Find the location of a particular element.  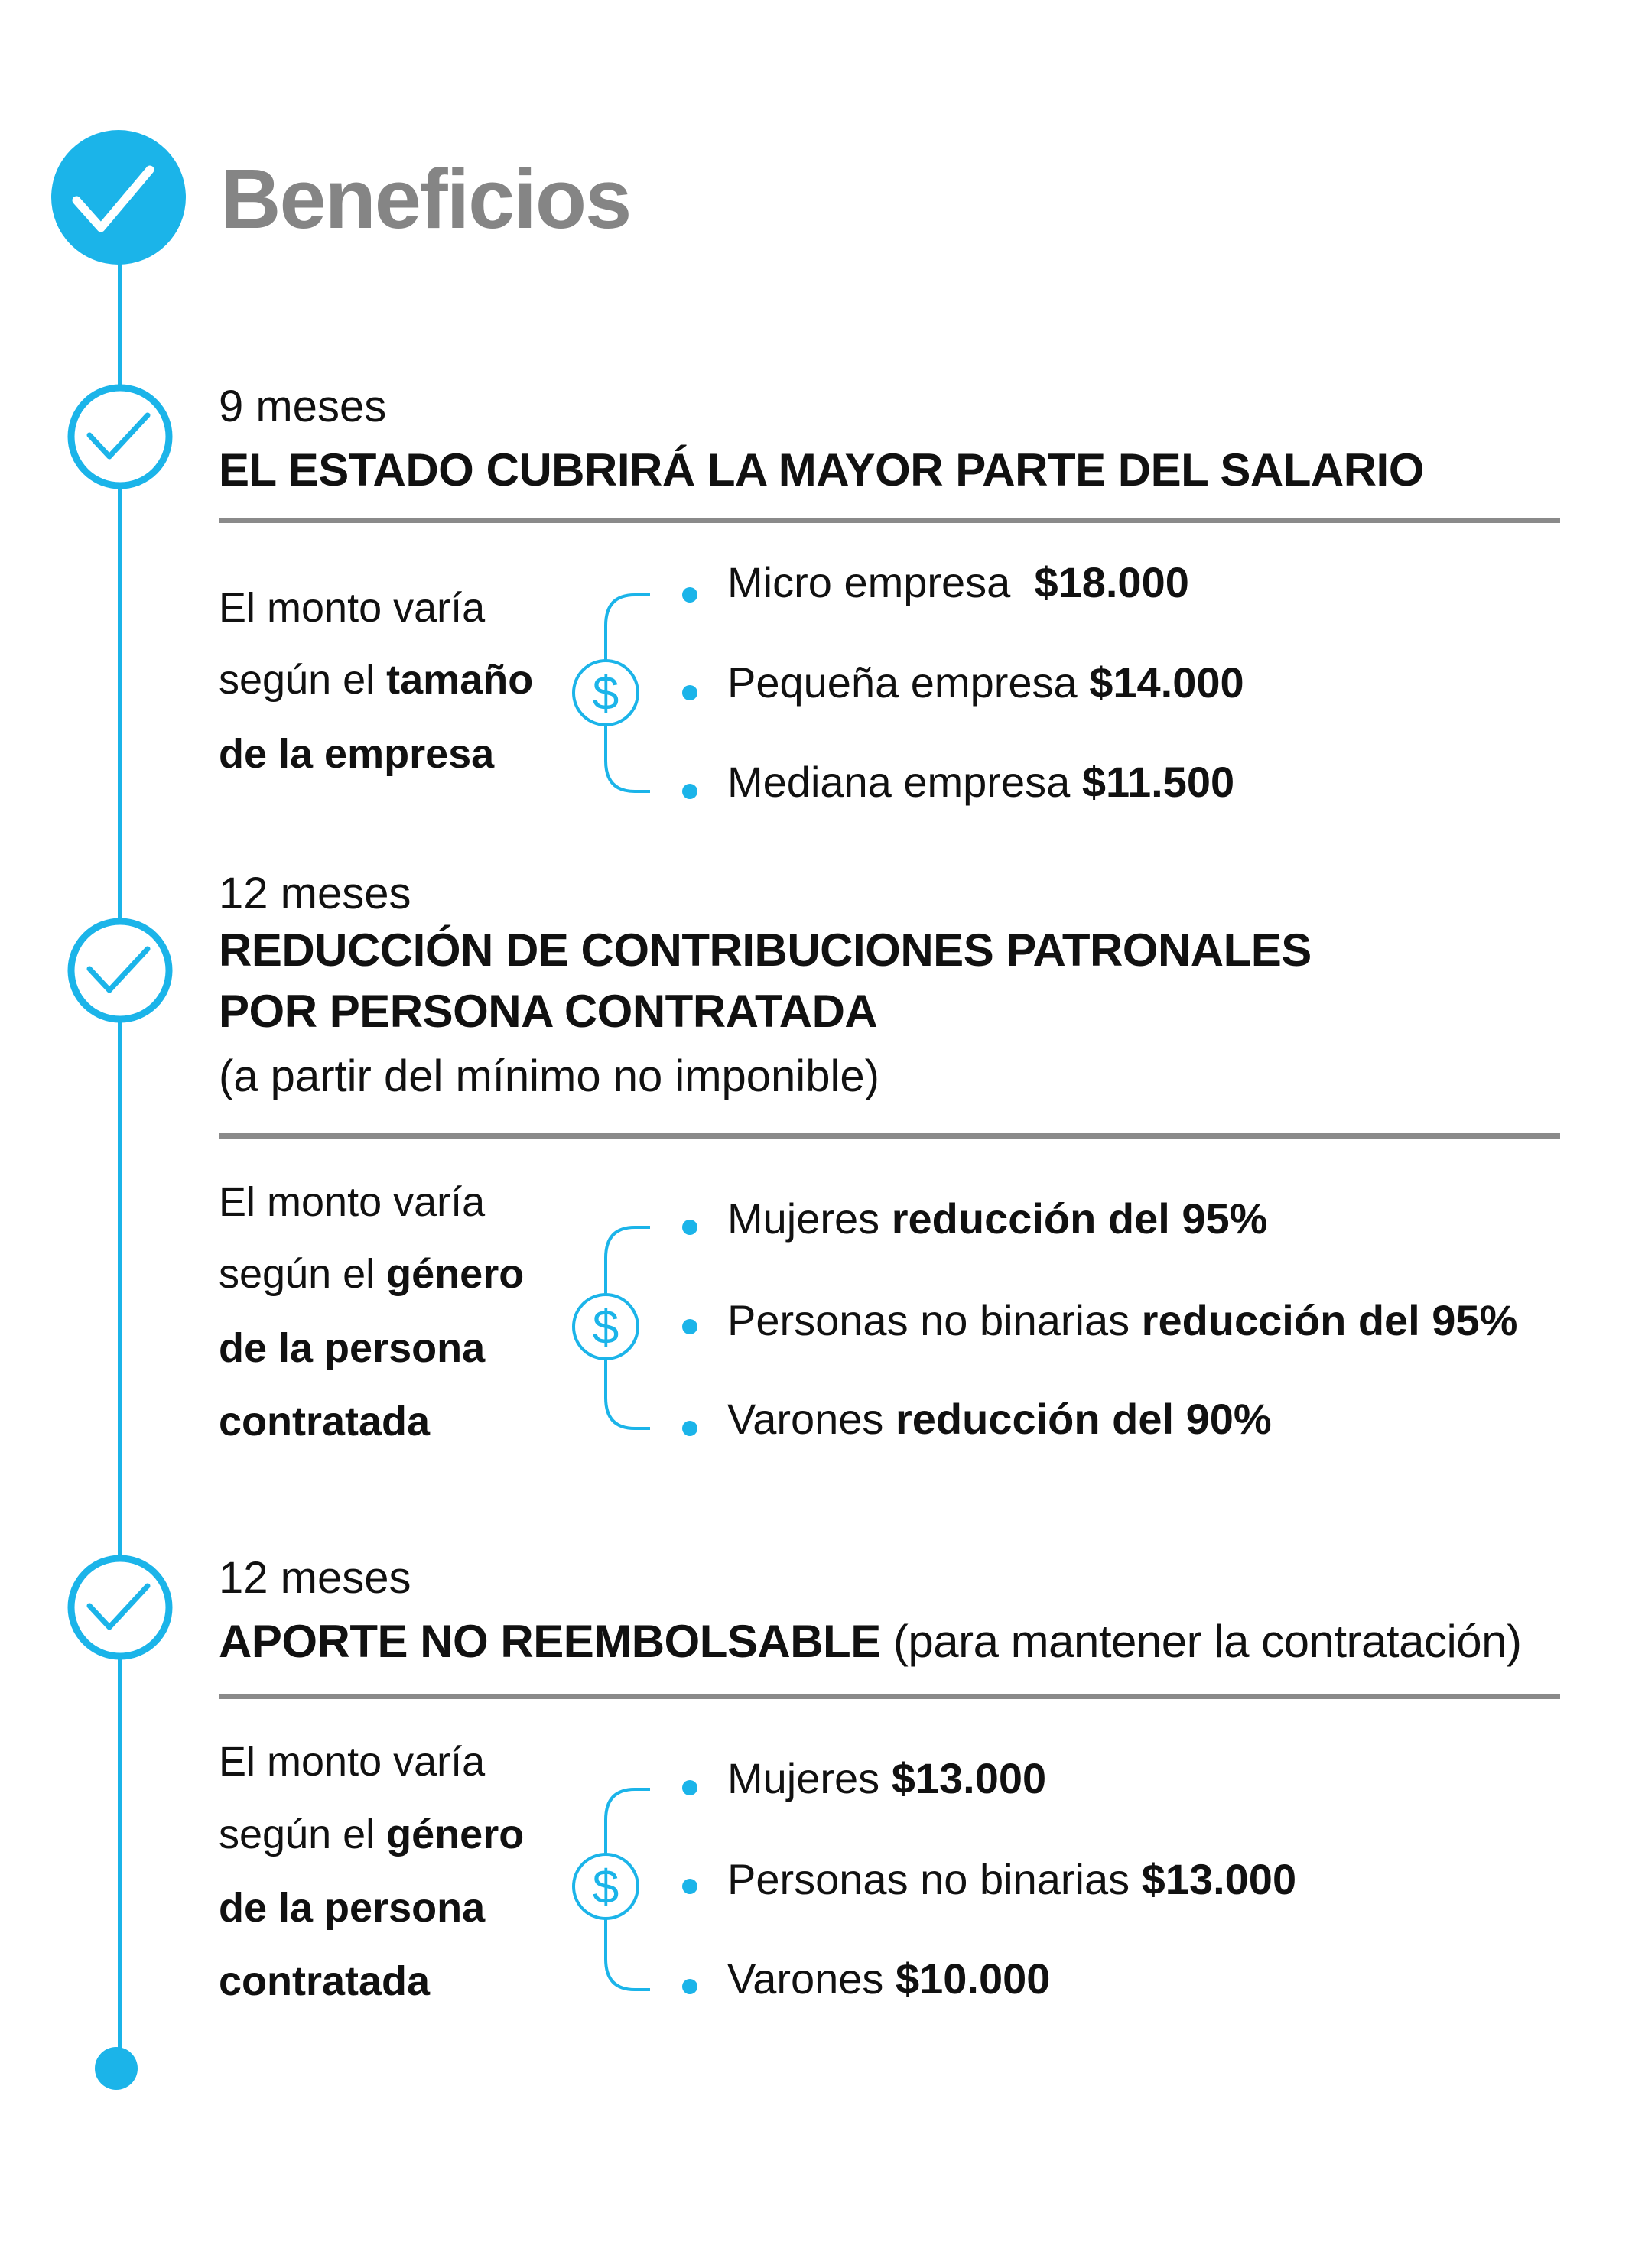

list-item: Mujeres $13.000 is located at coordinates (886, 1778).